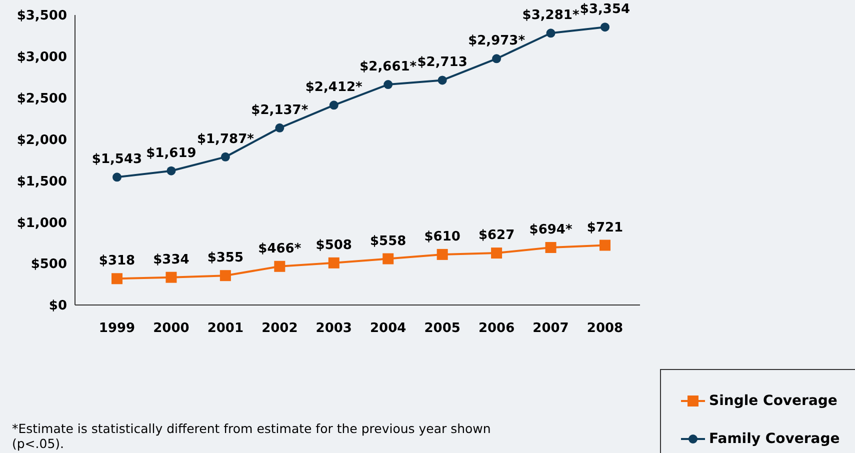 This screenshot has width=855, height=453. What do you see at coordinates (225, 139) in the screenshot?
I see `data-label: $1,787*` at bounding box center [225, 139].